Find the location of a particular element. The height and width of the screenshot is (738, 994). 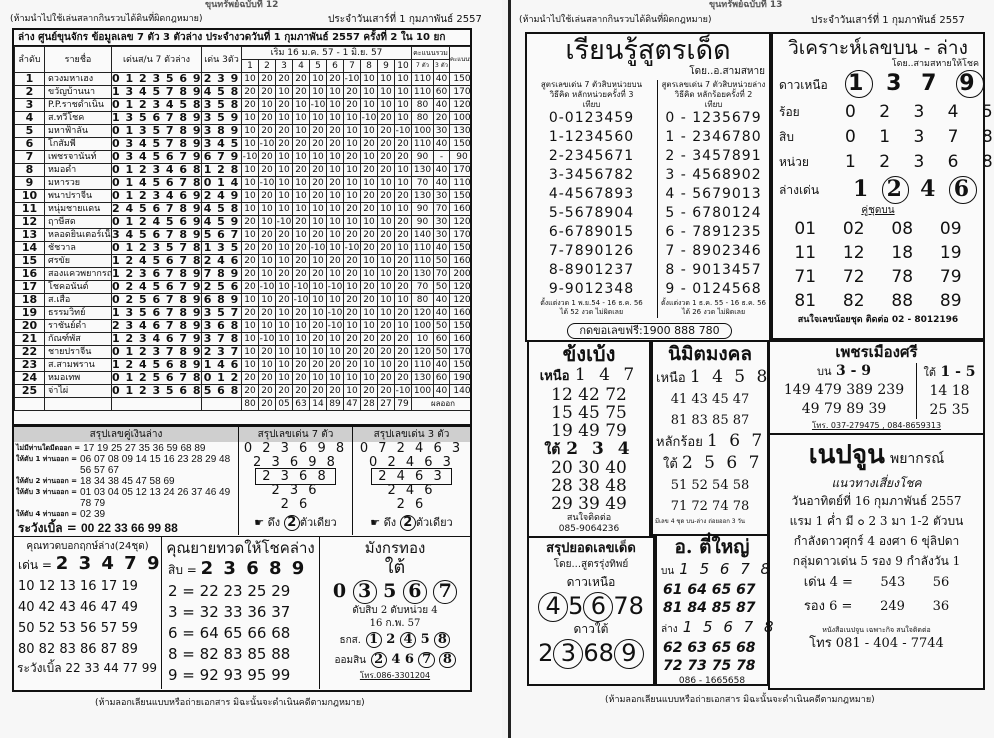

row-name: ส.สามพราน is located at coordinates (78, 365).